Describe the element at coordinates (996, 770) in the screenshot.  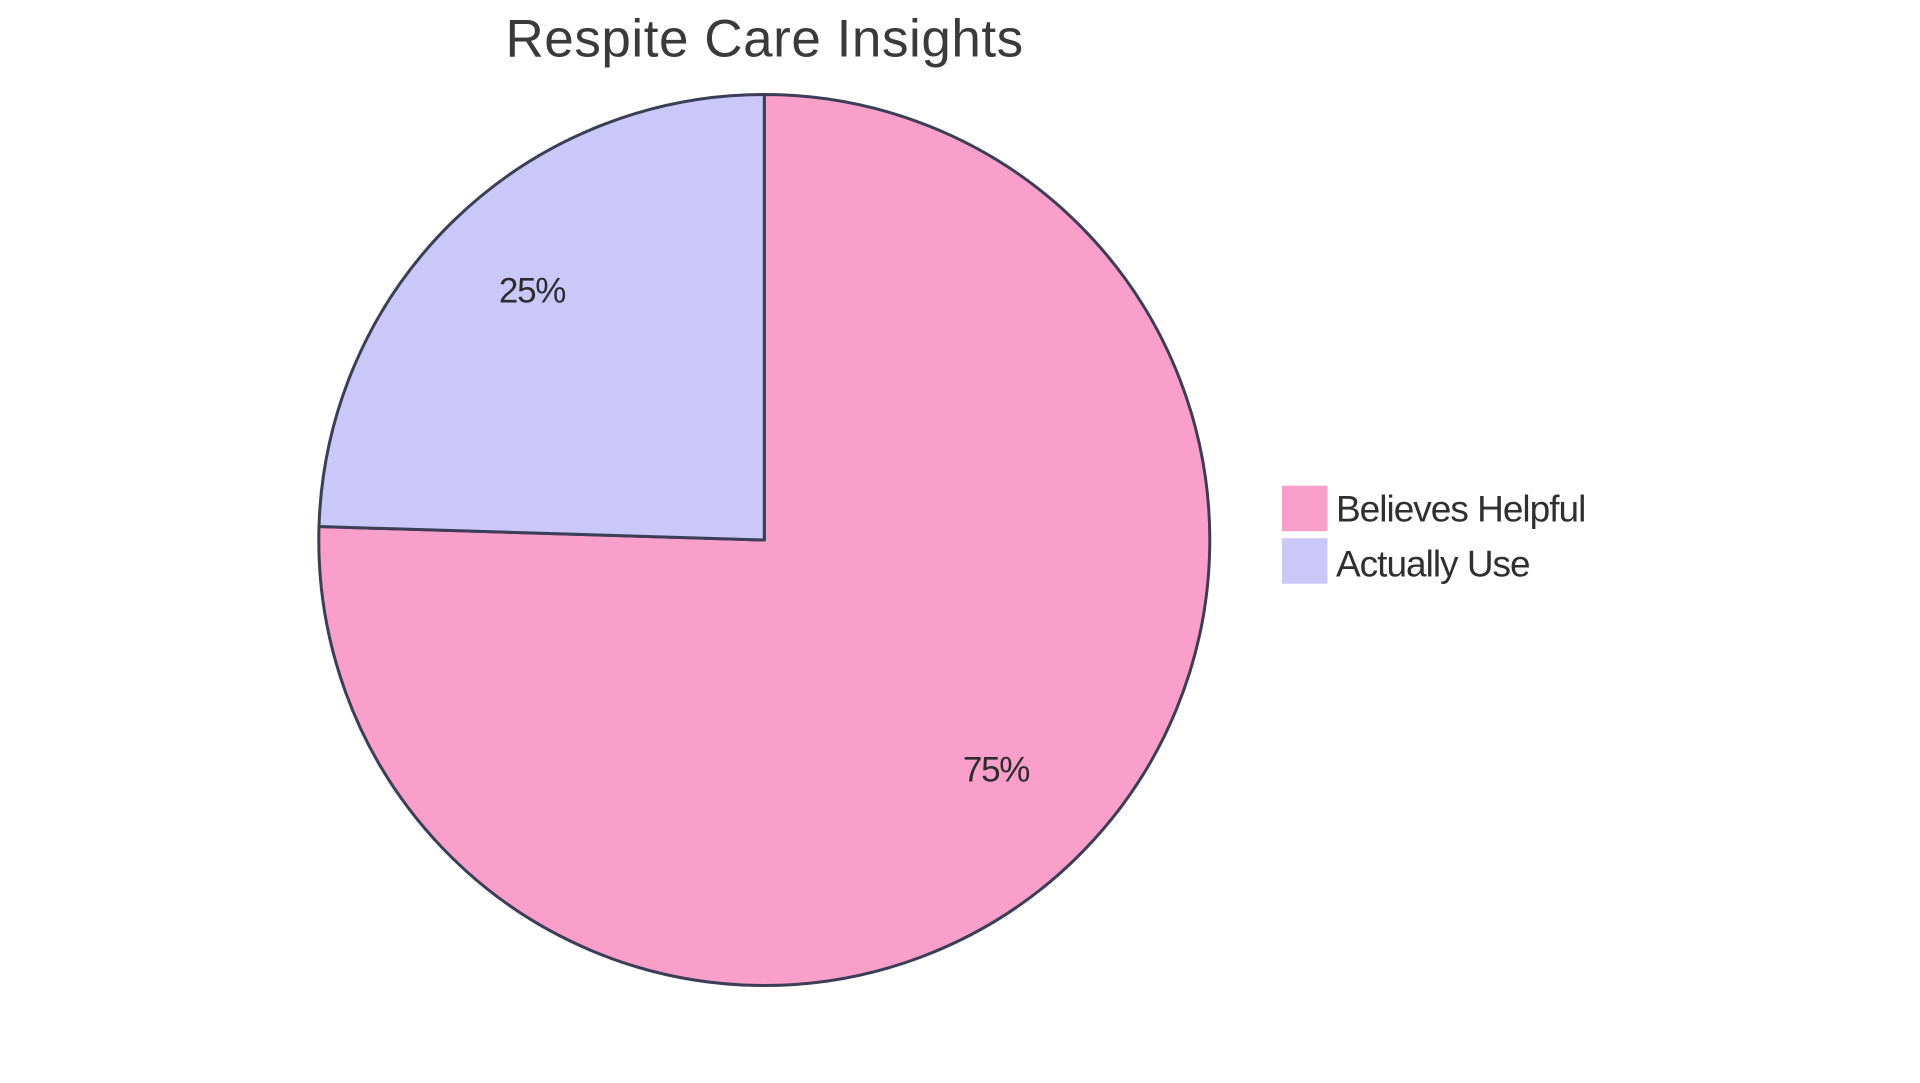
I see `svg-text: 75%` at that location.